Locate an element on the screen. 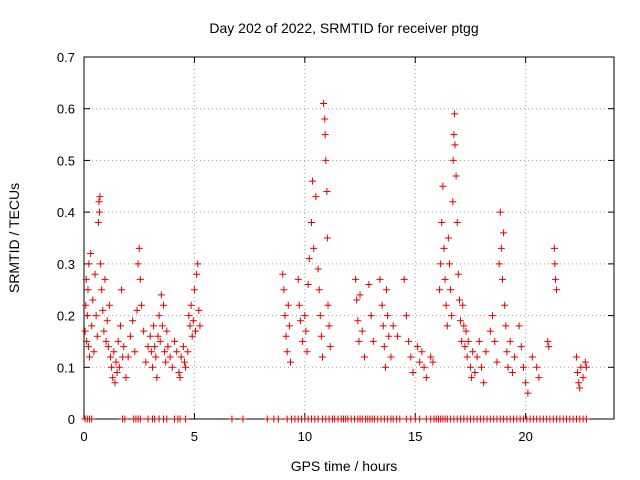 The width and height of the screenshot is (640, 480). x-tick-label: 10 is located at coordinates (305, 436).